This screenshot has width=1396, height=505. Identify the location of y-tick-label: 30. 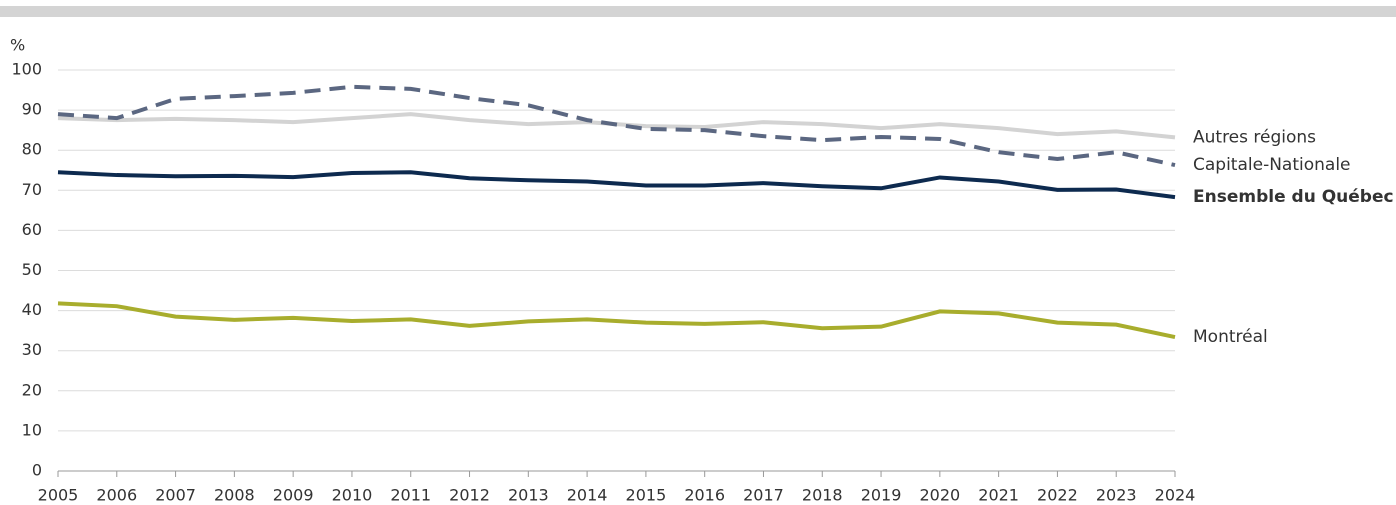
(32, 349).